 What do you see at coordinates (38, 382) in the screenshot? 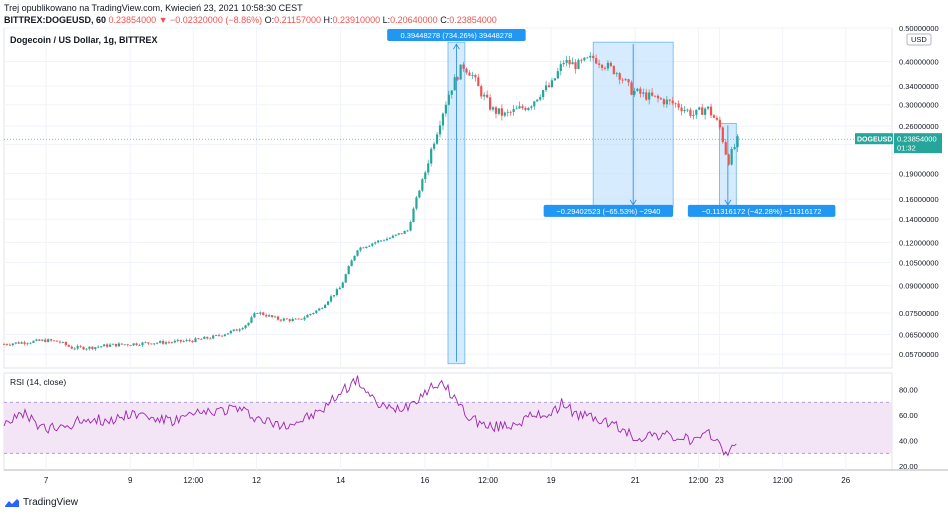
I see `rsi-title: RSI (14, close)` at bounding box center [38, 382].